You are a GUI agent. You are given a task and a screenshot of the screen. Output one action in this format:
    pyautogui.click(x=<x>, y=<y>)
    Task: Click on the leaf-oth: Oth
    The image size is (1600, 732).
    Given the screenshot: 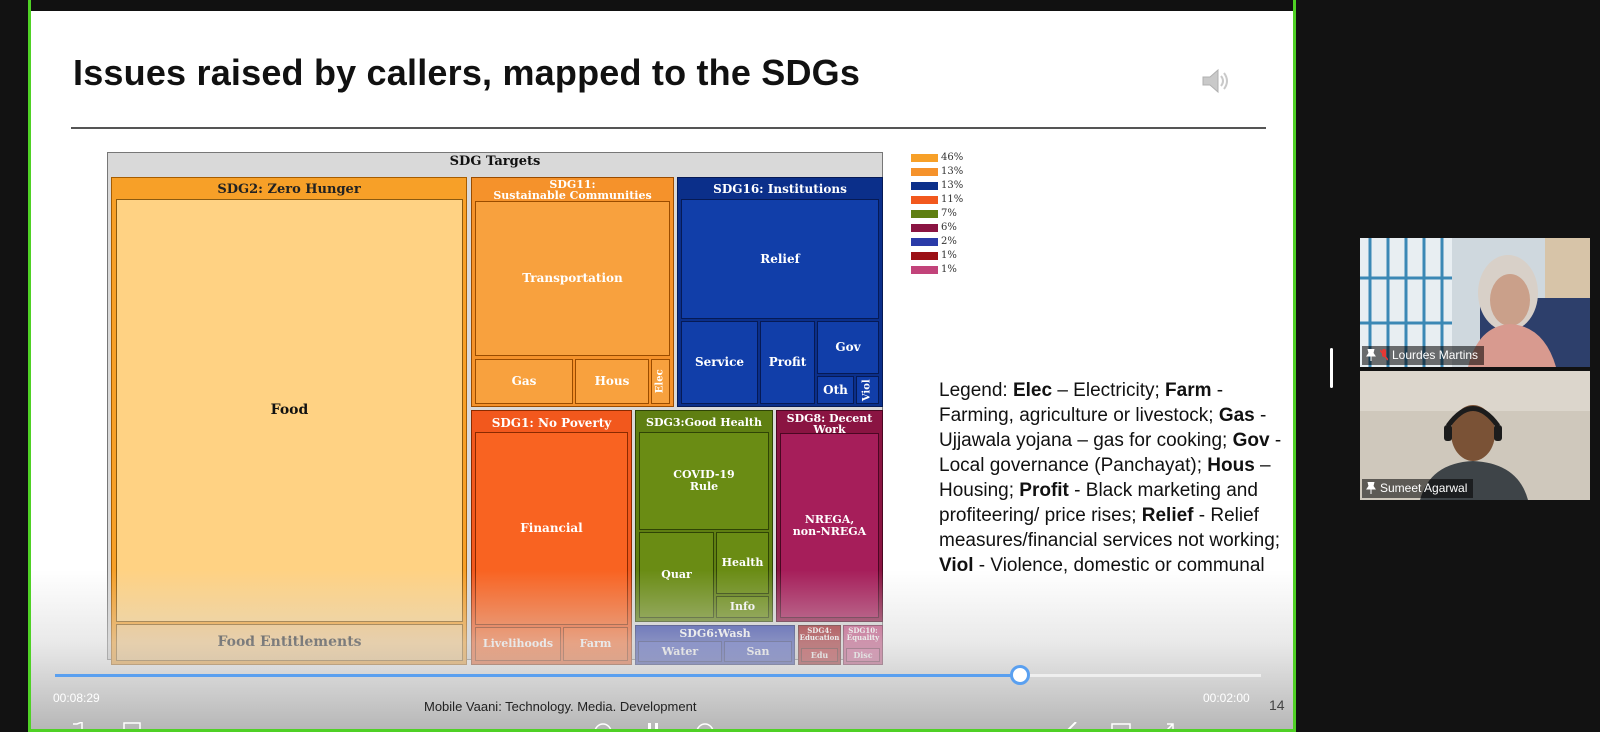 What is the action you would take?
    pyautogui.click(x=835, y=390)
    